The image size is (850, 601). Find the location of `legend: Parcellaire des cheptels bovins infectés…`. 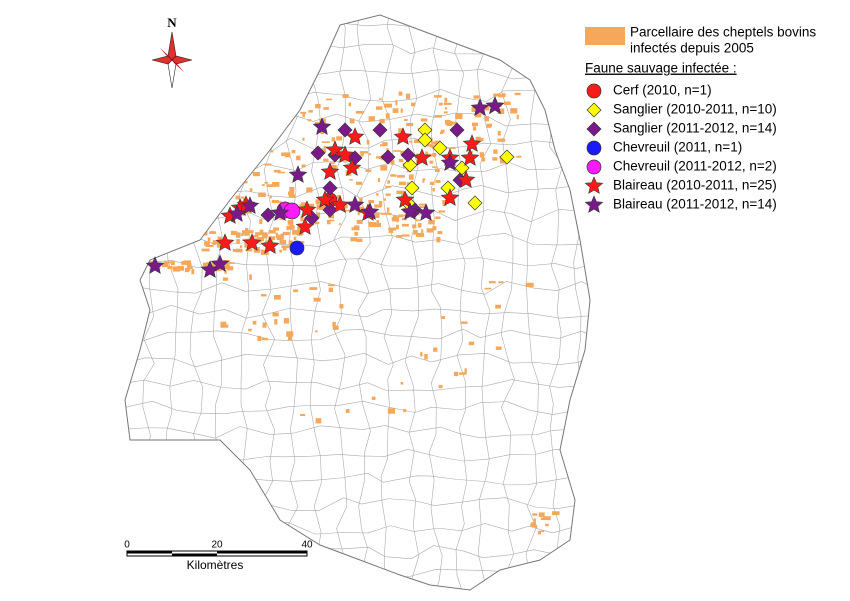

legend: Parcellaire des cheptels bovins infectés… is located at coordinates (700, 119).